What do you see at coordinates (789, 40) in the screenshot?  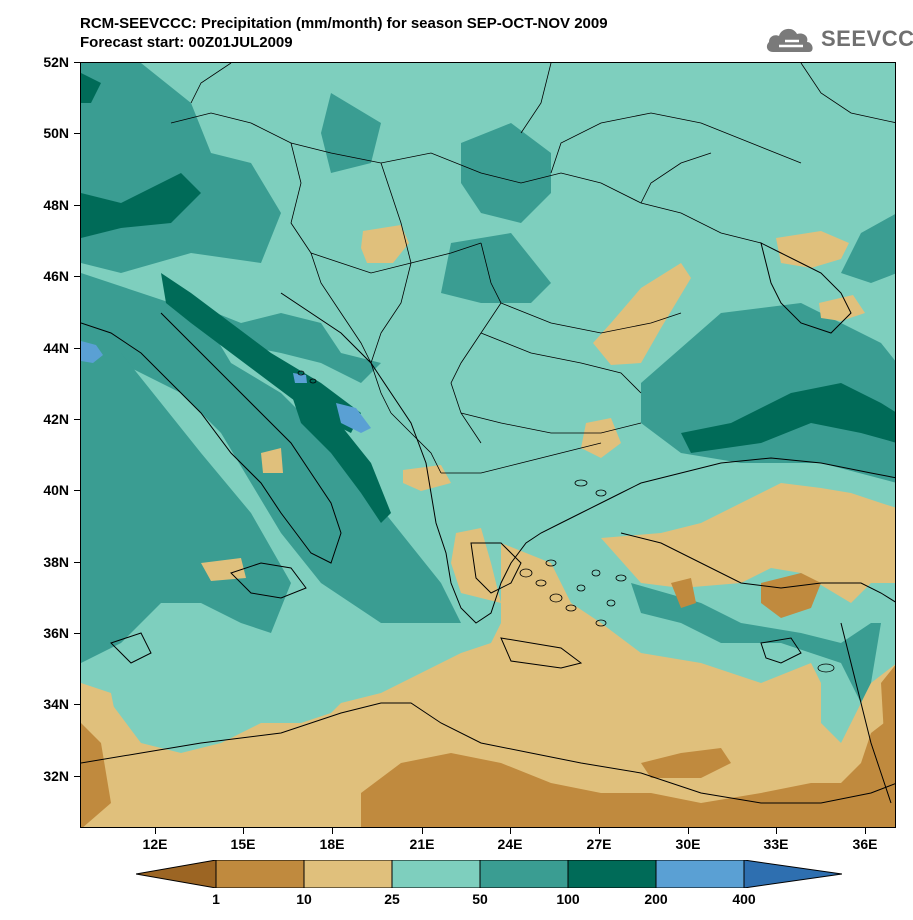 I see `cloud-logo-icon` at bounding box center [789, 40].